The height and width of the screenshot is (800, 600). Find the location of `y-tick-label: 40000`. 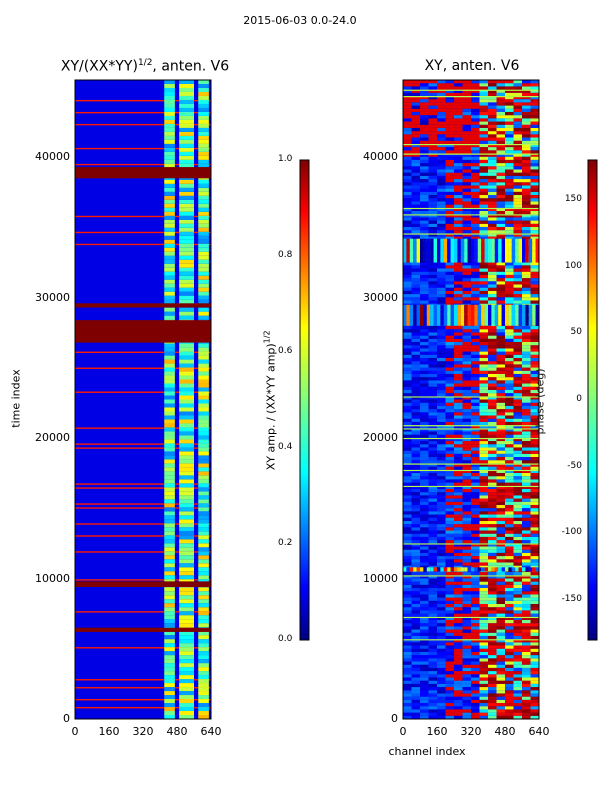

y-tick-label: 40000 is located at coordinates (380, 157).